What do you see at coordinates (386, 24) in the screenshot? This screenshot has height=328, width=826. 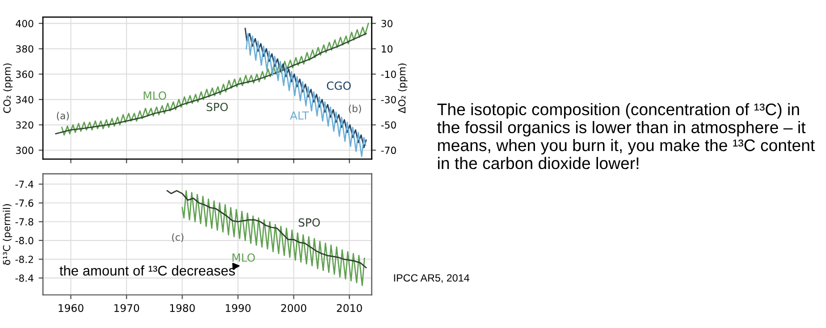 I see `y2-tick-label: 30` at bounding box center [386, 24].